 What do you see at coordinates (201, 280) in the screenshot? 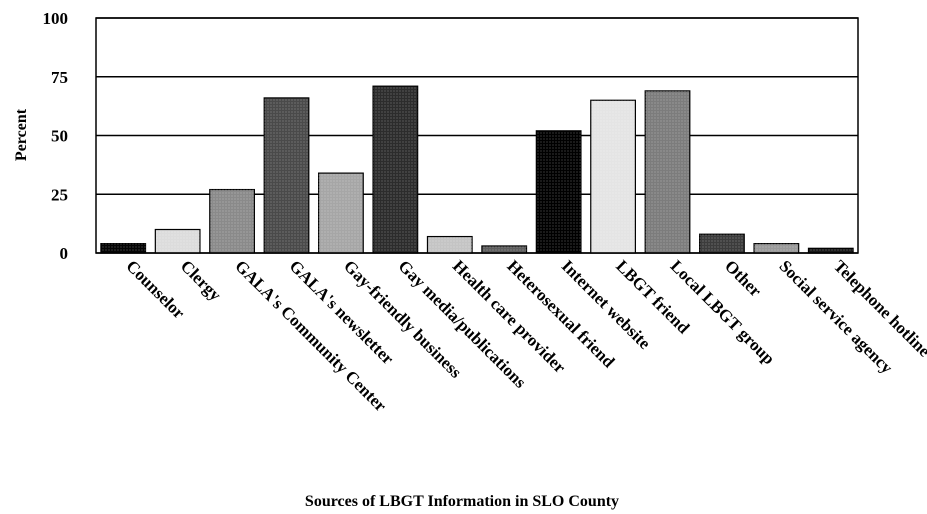
I see `x-category-label: Clergy` at bounding box center [201, 280].